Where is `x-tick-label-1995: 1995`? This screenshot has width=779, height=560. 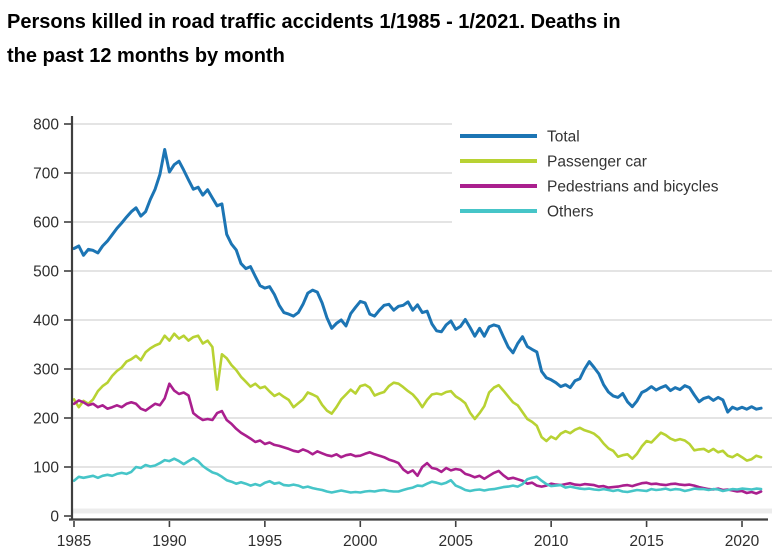 x-tick-label-1995: 1995 is located at coordinates (265, 541).